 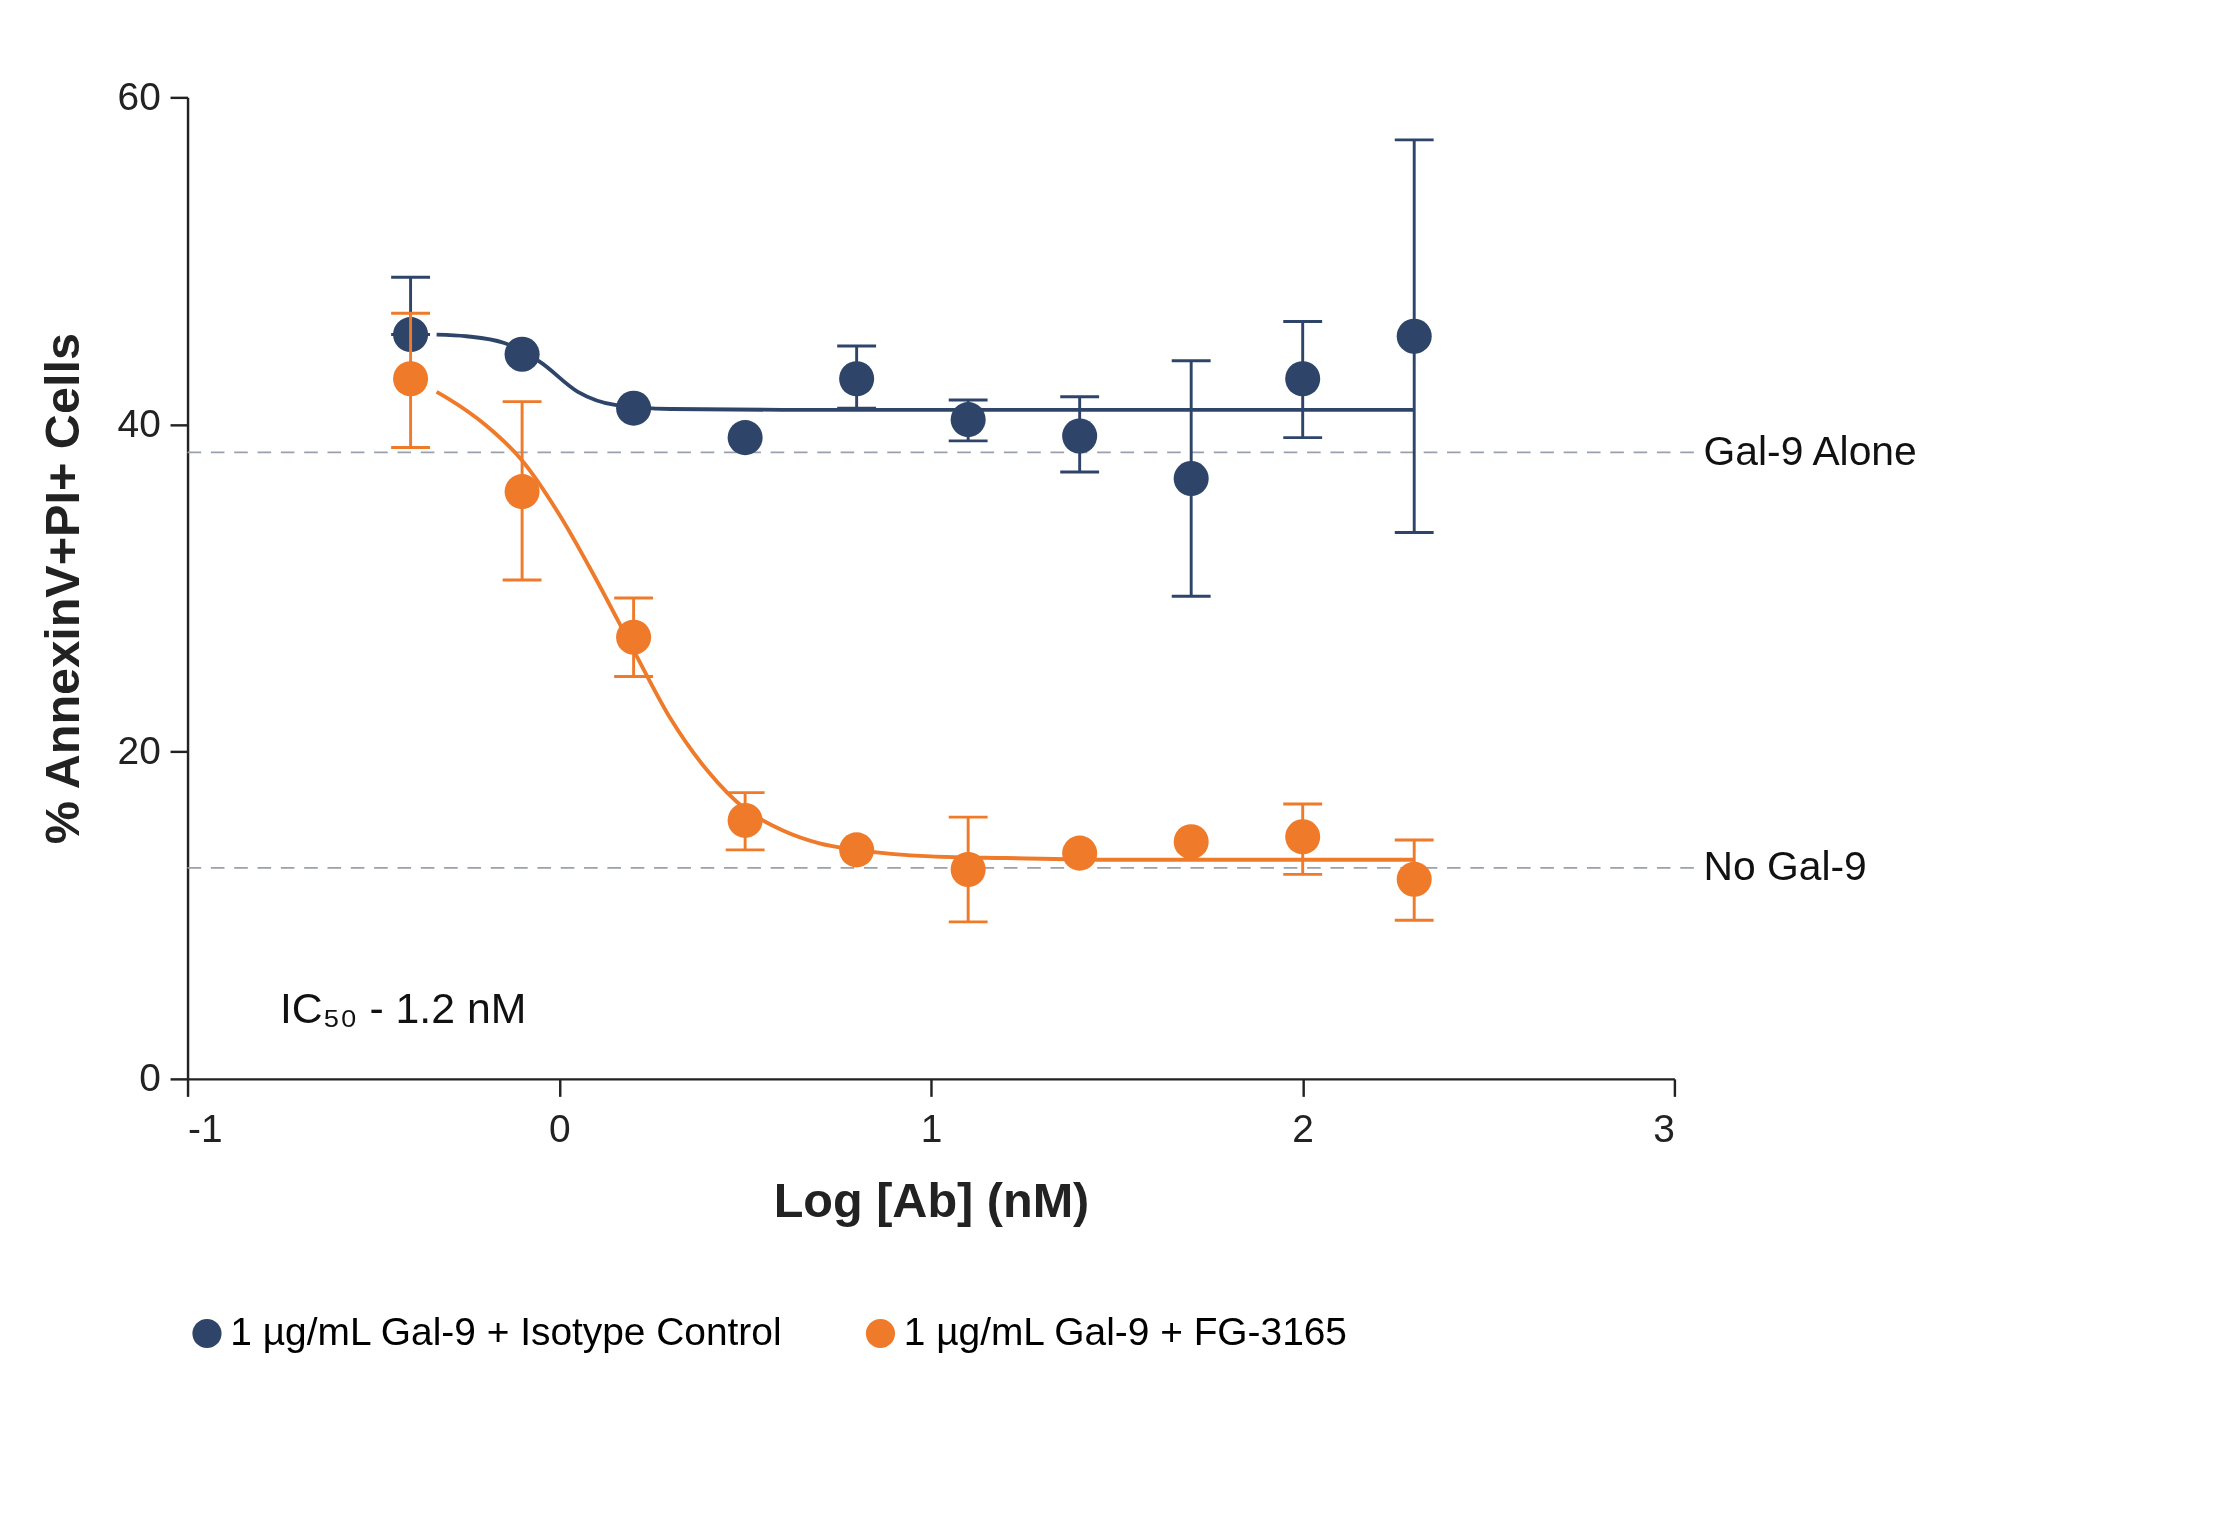 What do you see at coordinates (506, 1332) in the screenshot?
I see `legend-label: 1 µg/mL Gal-9 + Isotype Control` at bounding box center [506, 1332].